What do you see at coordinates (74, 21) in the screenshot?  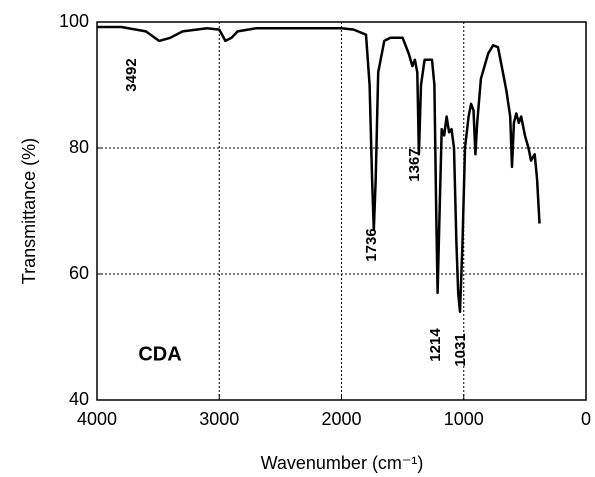 I see `y-tick-label: 100` at bounding box center [74, 21].